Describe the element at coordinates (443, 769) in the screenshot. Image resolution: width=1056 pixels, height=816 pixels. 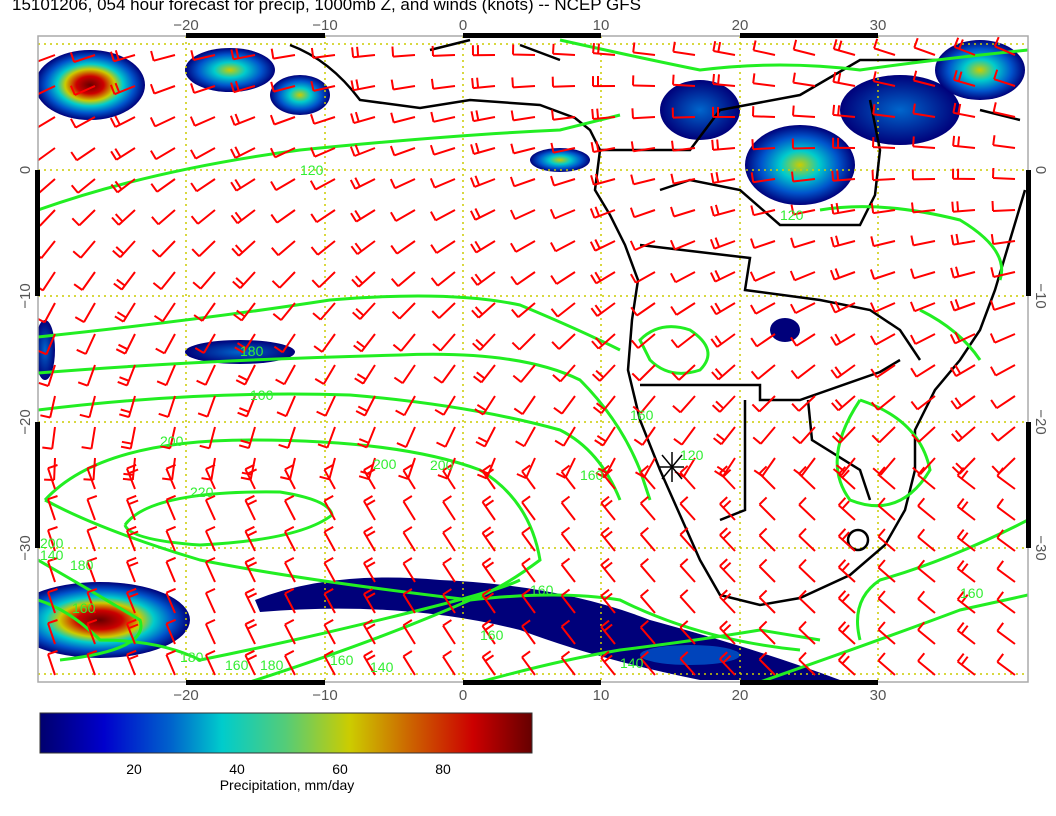
I see `colorbar-tick: 80` at that location.